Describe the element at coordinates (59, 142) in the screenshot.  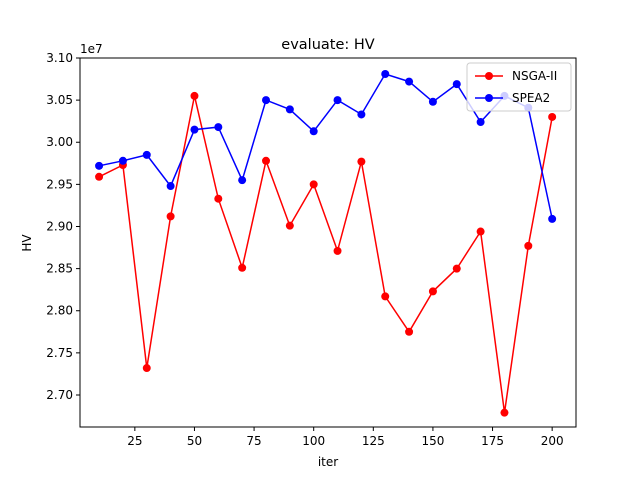
I see `y-tick-label: 3.00` at that location.